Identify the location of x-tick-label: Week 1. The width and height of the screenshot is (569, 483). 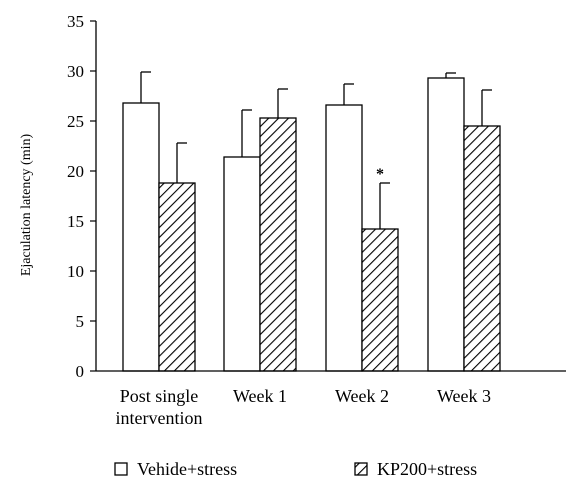
(260, 396).